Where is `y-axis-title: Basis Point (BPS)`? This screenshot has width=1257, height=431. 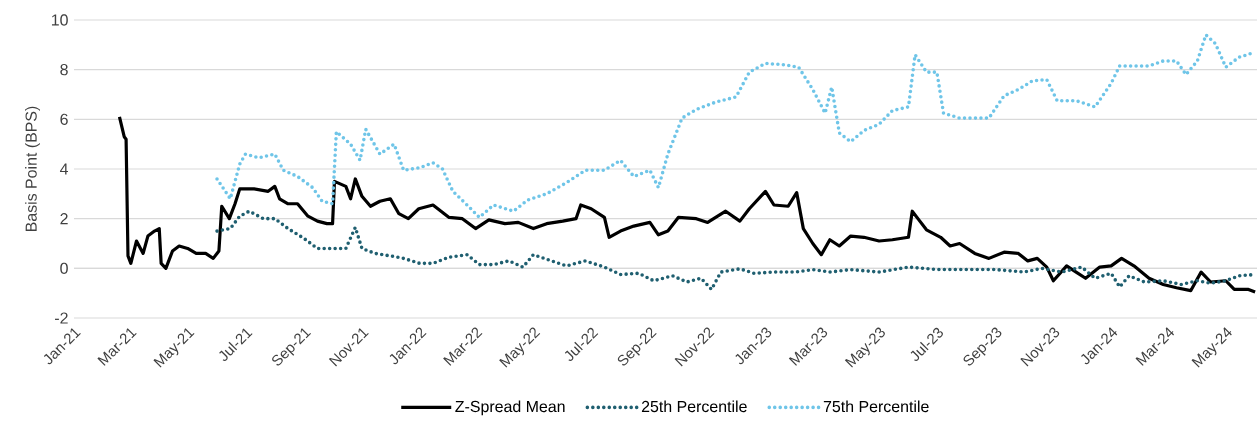 y-axis-title: Basis Point (BPS) is located at coordinates (32, 169).